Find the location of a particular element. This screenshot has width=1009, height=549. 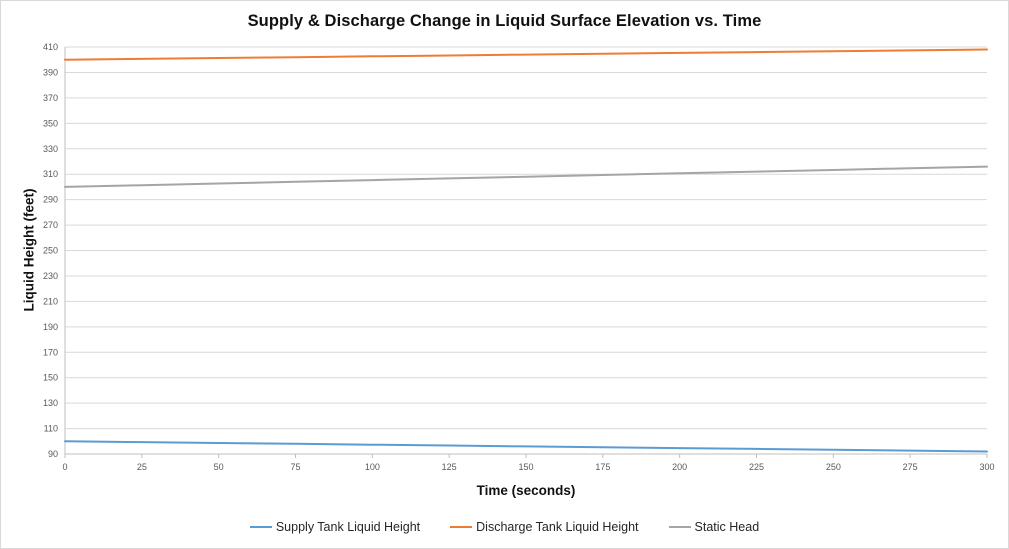

x-tick-label: 75 is located at coordinates (295, 467).